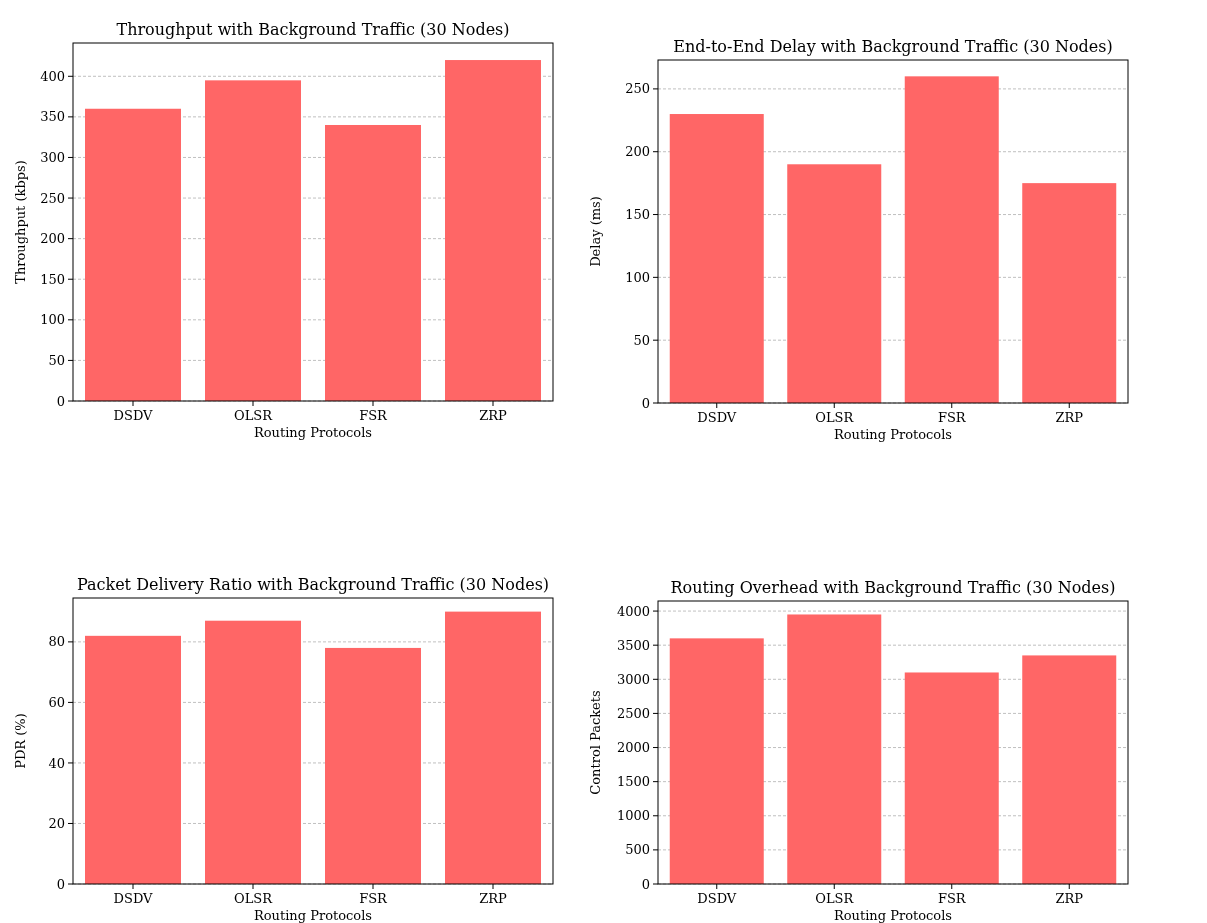 The image size is (1207, 923). Describe the element at coordinates (56, 824) in the screenshot. I see `y-tick-label: 20` at that location.